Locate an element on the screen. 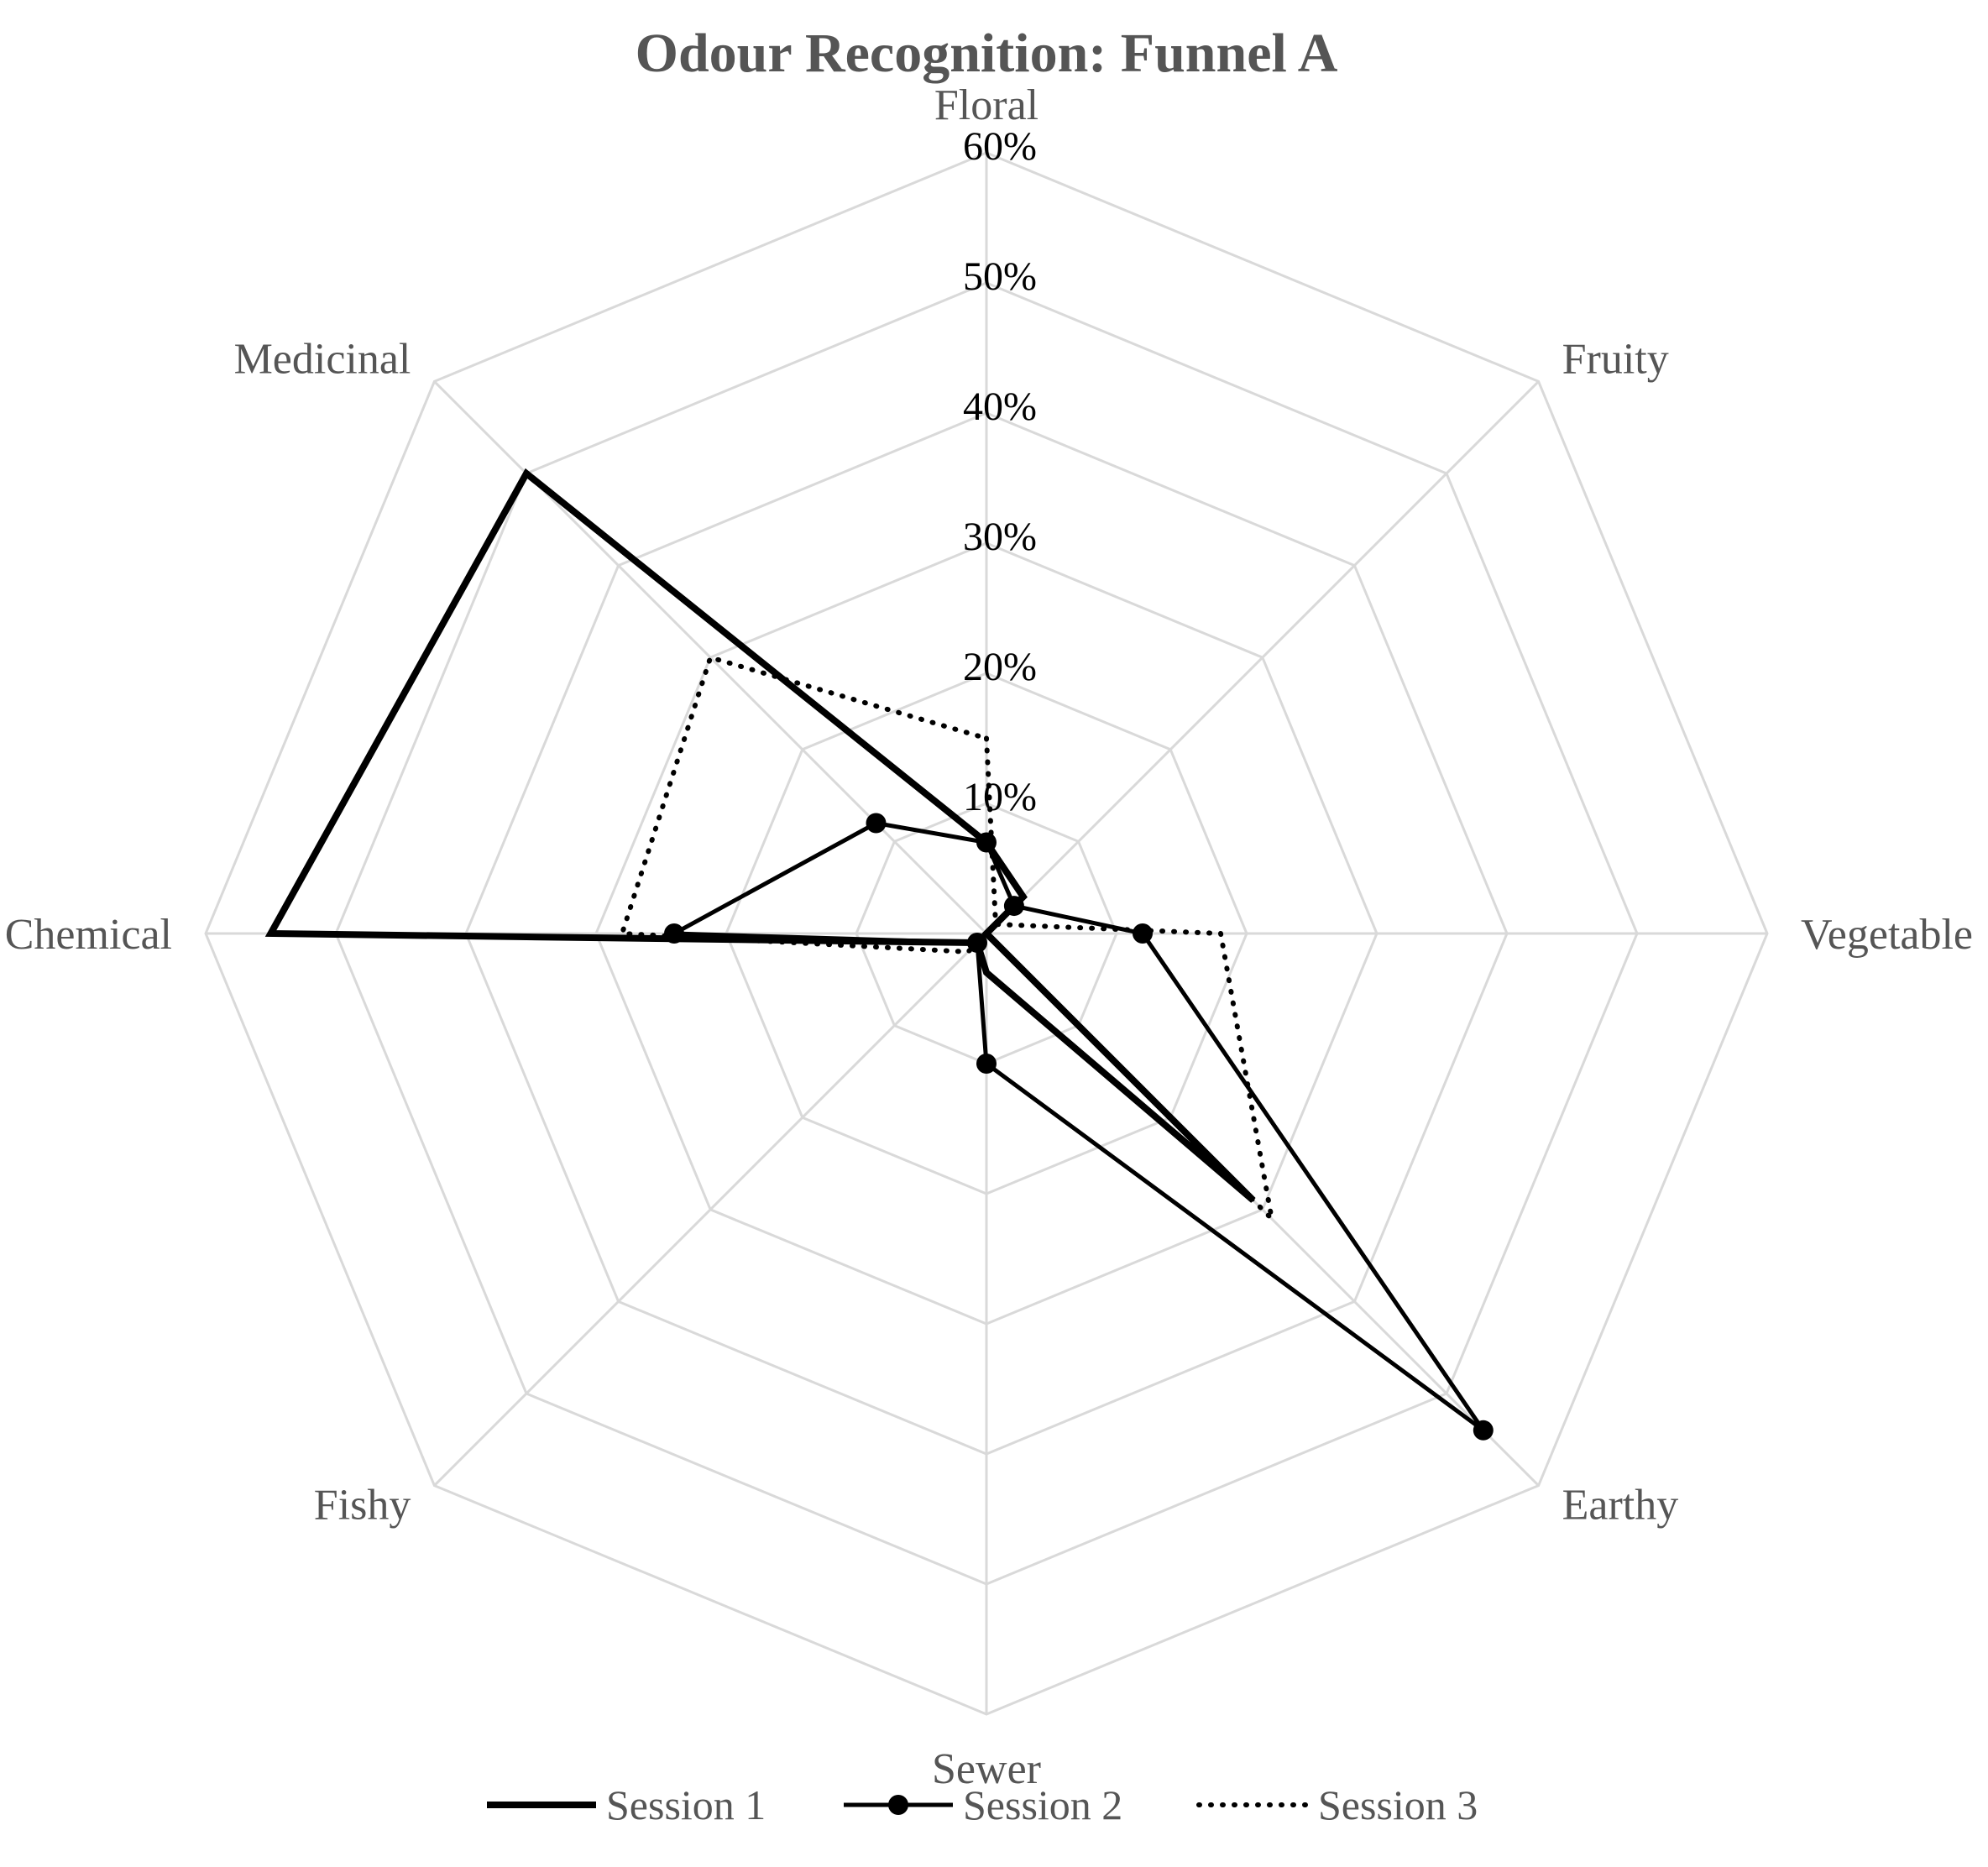 The image size is (1988, 1867). category-label-vegetable: Vegetable is located at coordinates (1887, 935).